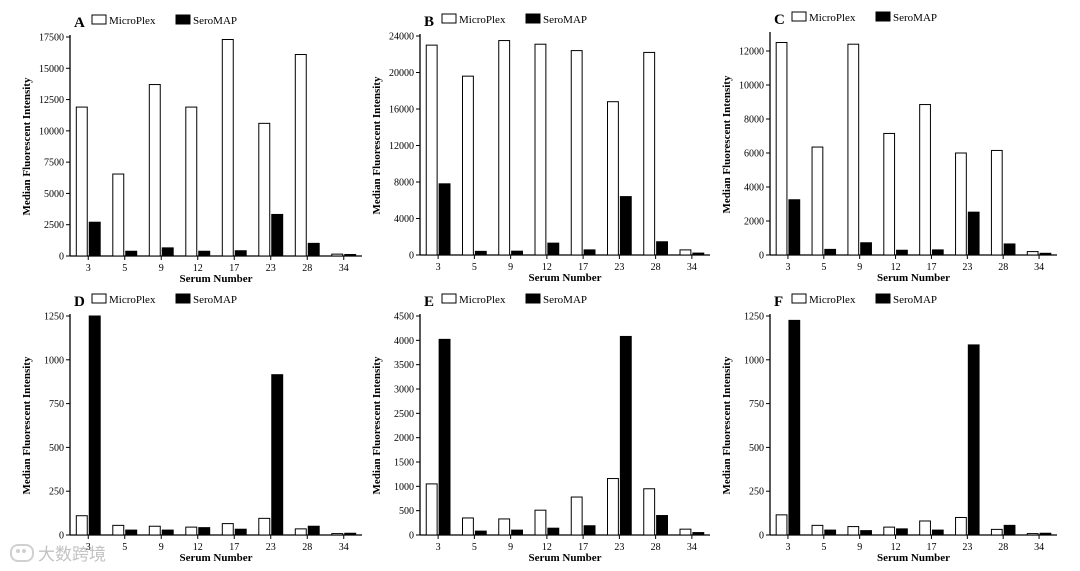 This screenshot has width=1080, height=571. Describe the element at coordinates (54, 163) in the screenshot. I see `y-tick-label: 7500` at that location.